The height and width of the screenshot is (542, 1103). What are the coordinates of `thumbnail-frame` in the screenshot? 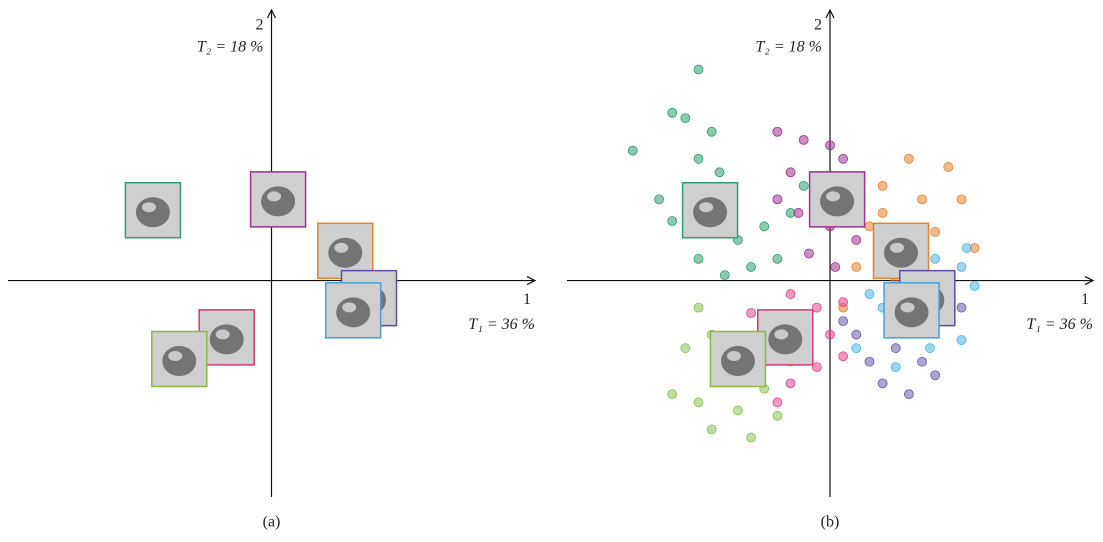 It's located at (911, 310).